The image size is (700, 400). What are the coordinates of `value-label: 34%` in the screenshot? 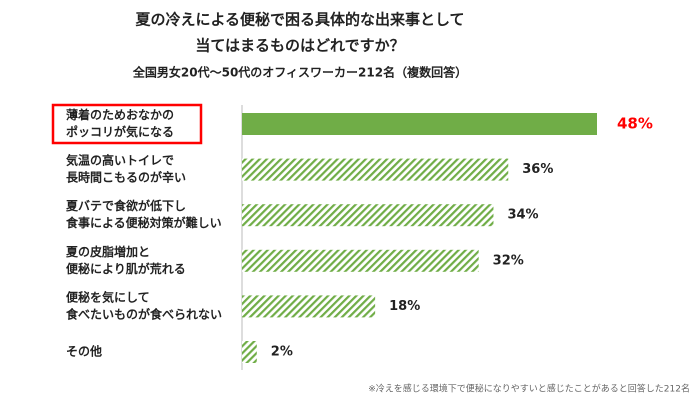 It's located at (522, 215).